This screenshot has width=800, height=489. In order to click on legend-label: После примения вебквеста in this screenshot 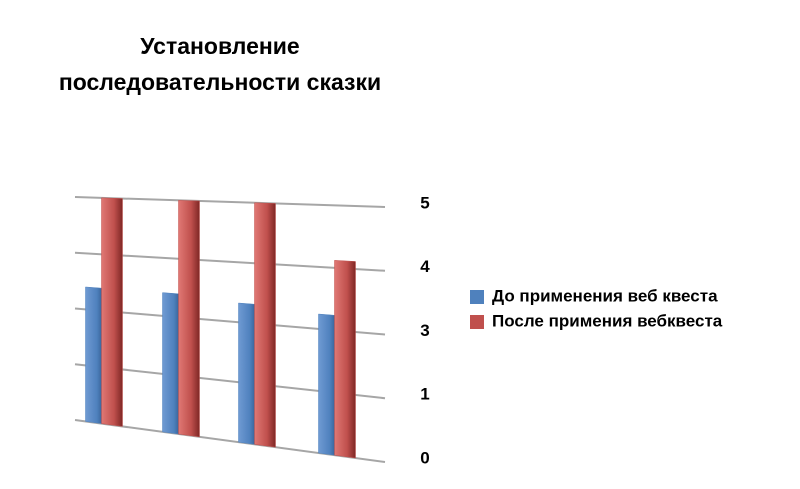, I will do `click(607, 320)`.